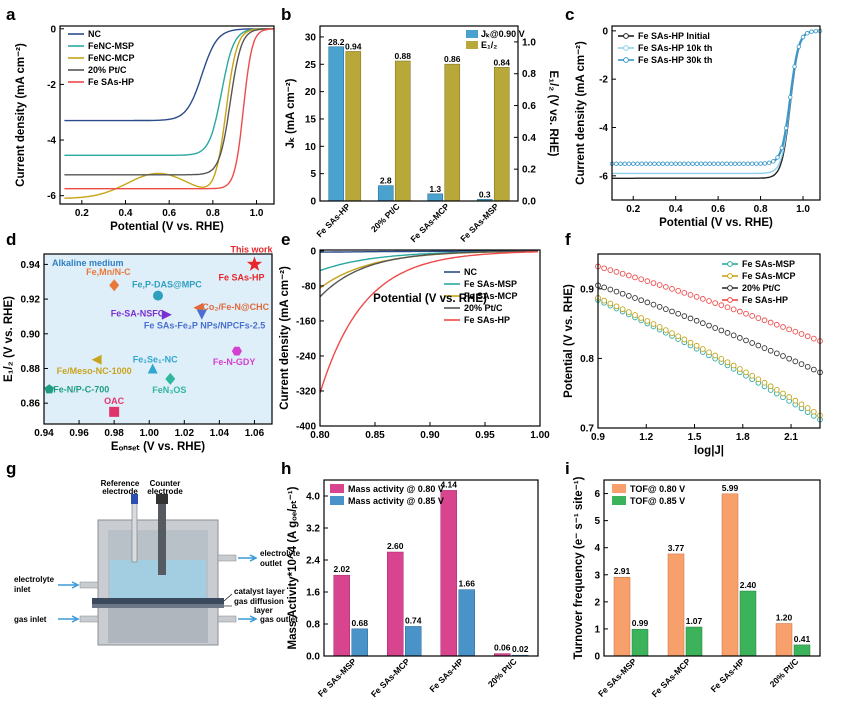 This screenshot has width=848, height=708. What do you see at coordinates (227, 558) in the screenshot?
I see `outlet-tube` at bounding box center [227, 558].